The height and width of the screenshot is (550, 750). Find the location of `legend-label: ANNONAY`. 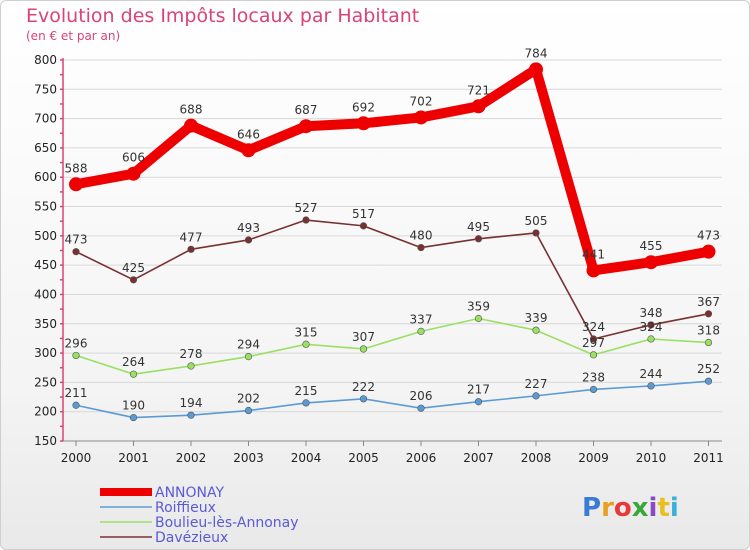

legend-label: ANNONAY is located at coordinates (190, 493).